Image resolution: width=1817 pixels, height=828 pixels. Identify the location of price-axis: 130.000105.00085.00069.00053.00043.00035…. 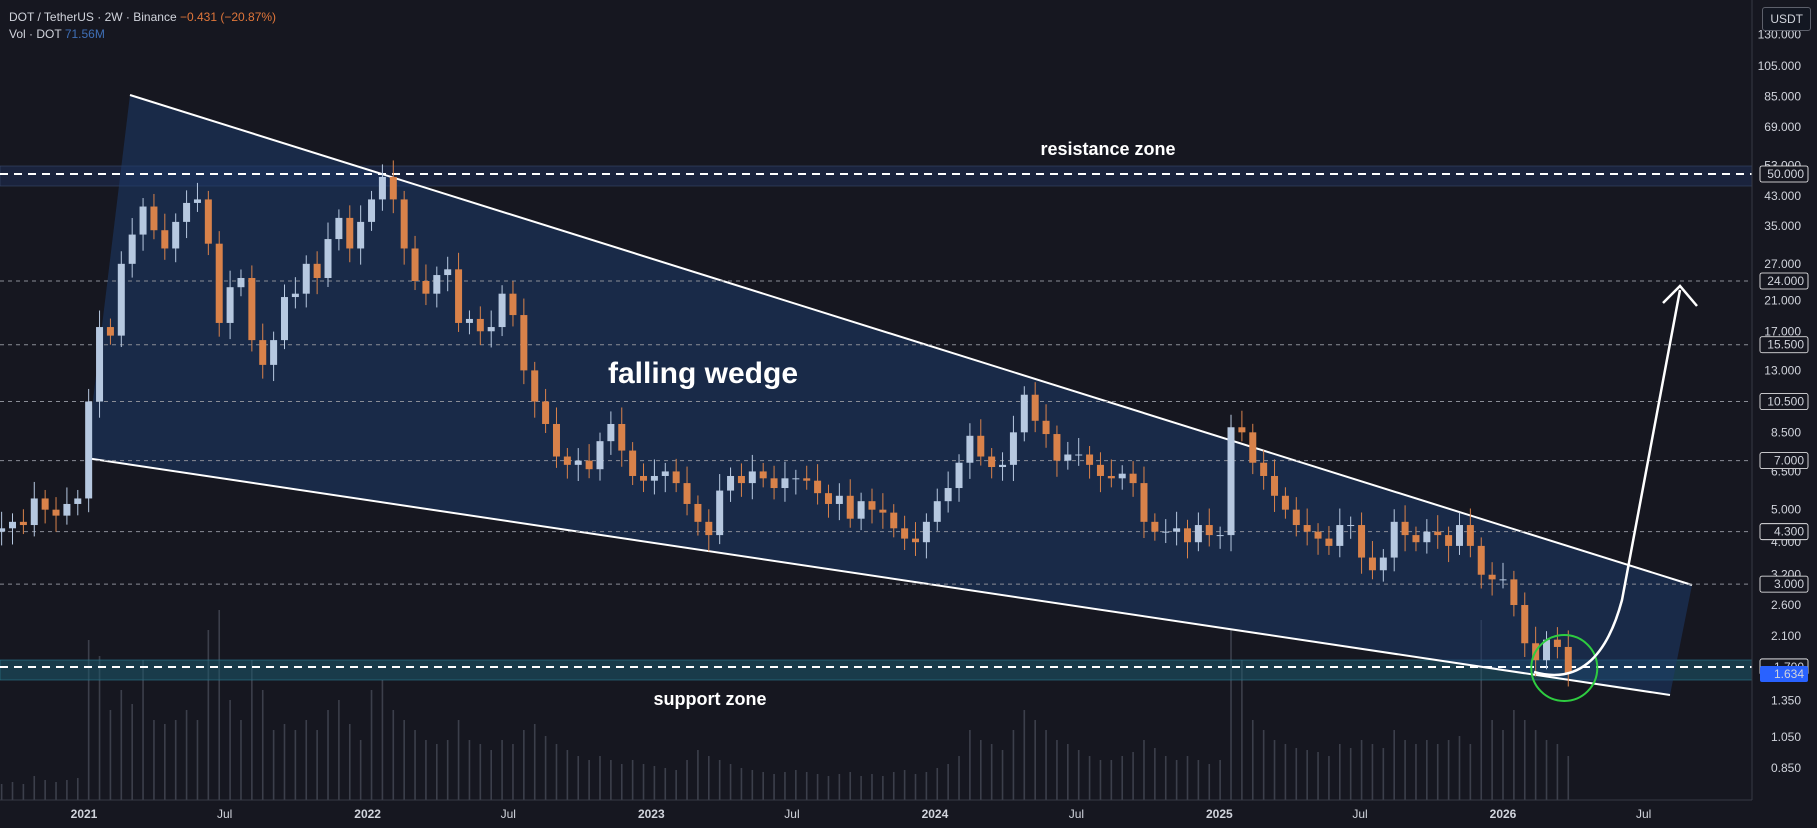
(1780, 400).